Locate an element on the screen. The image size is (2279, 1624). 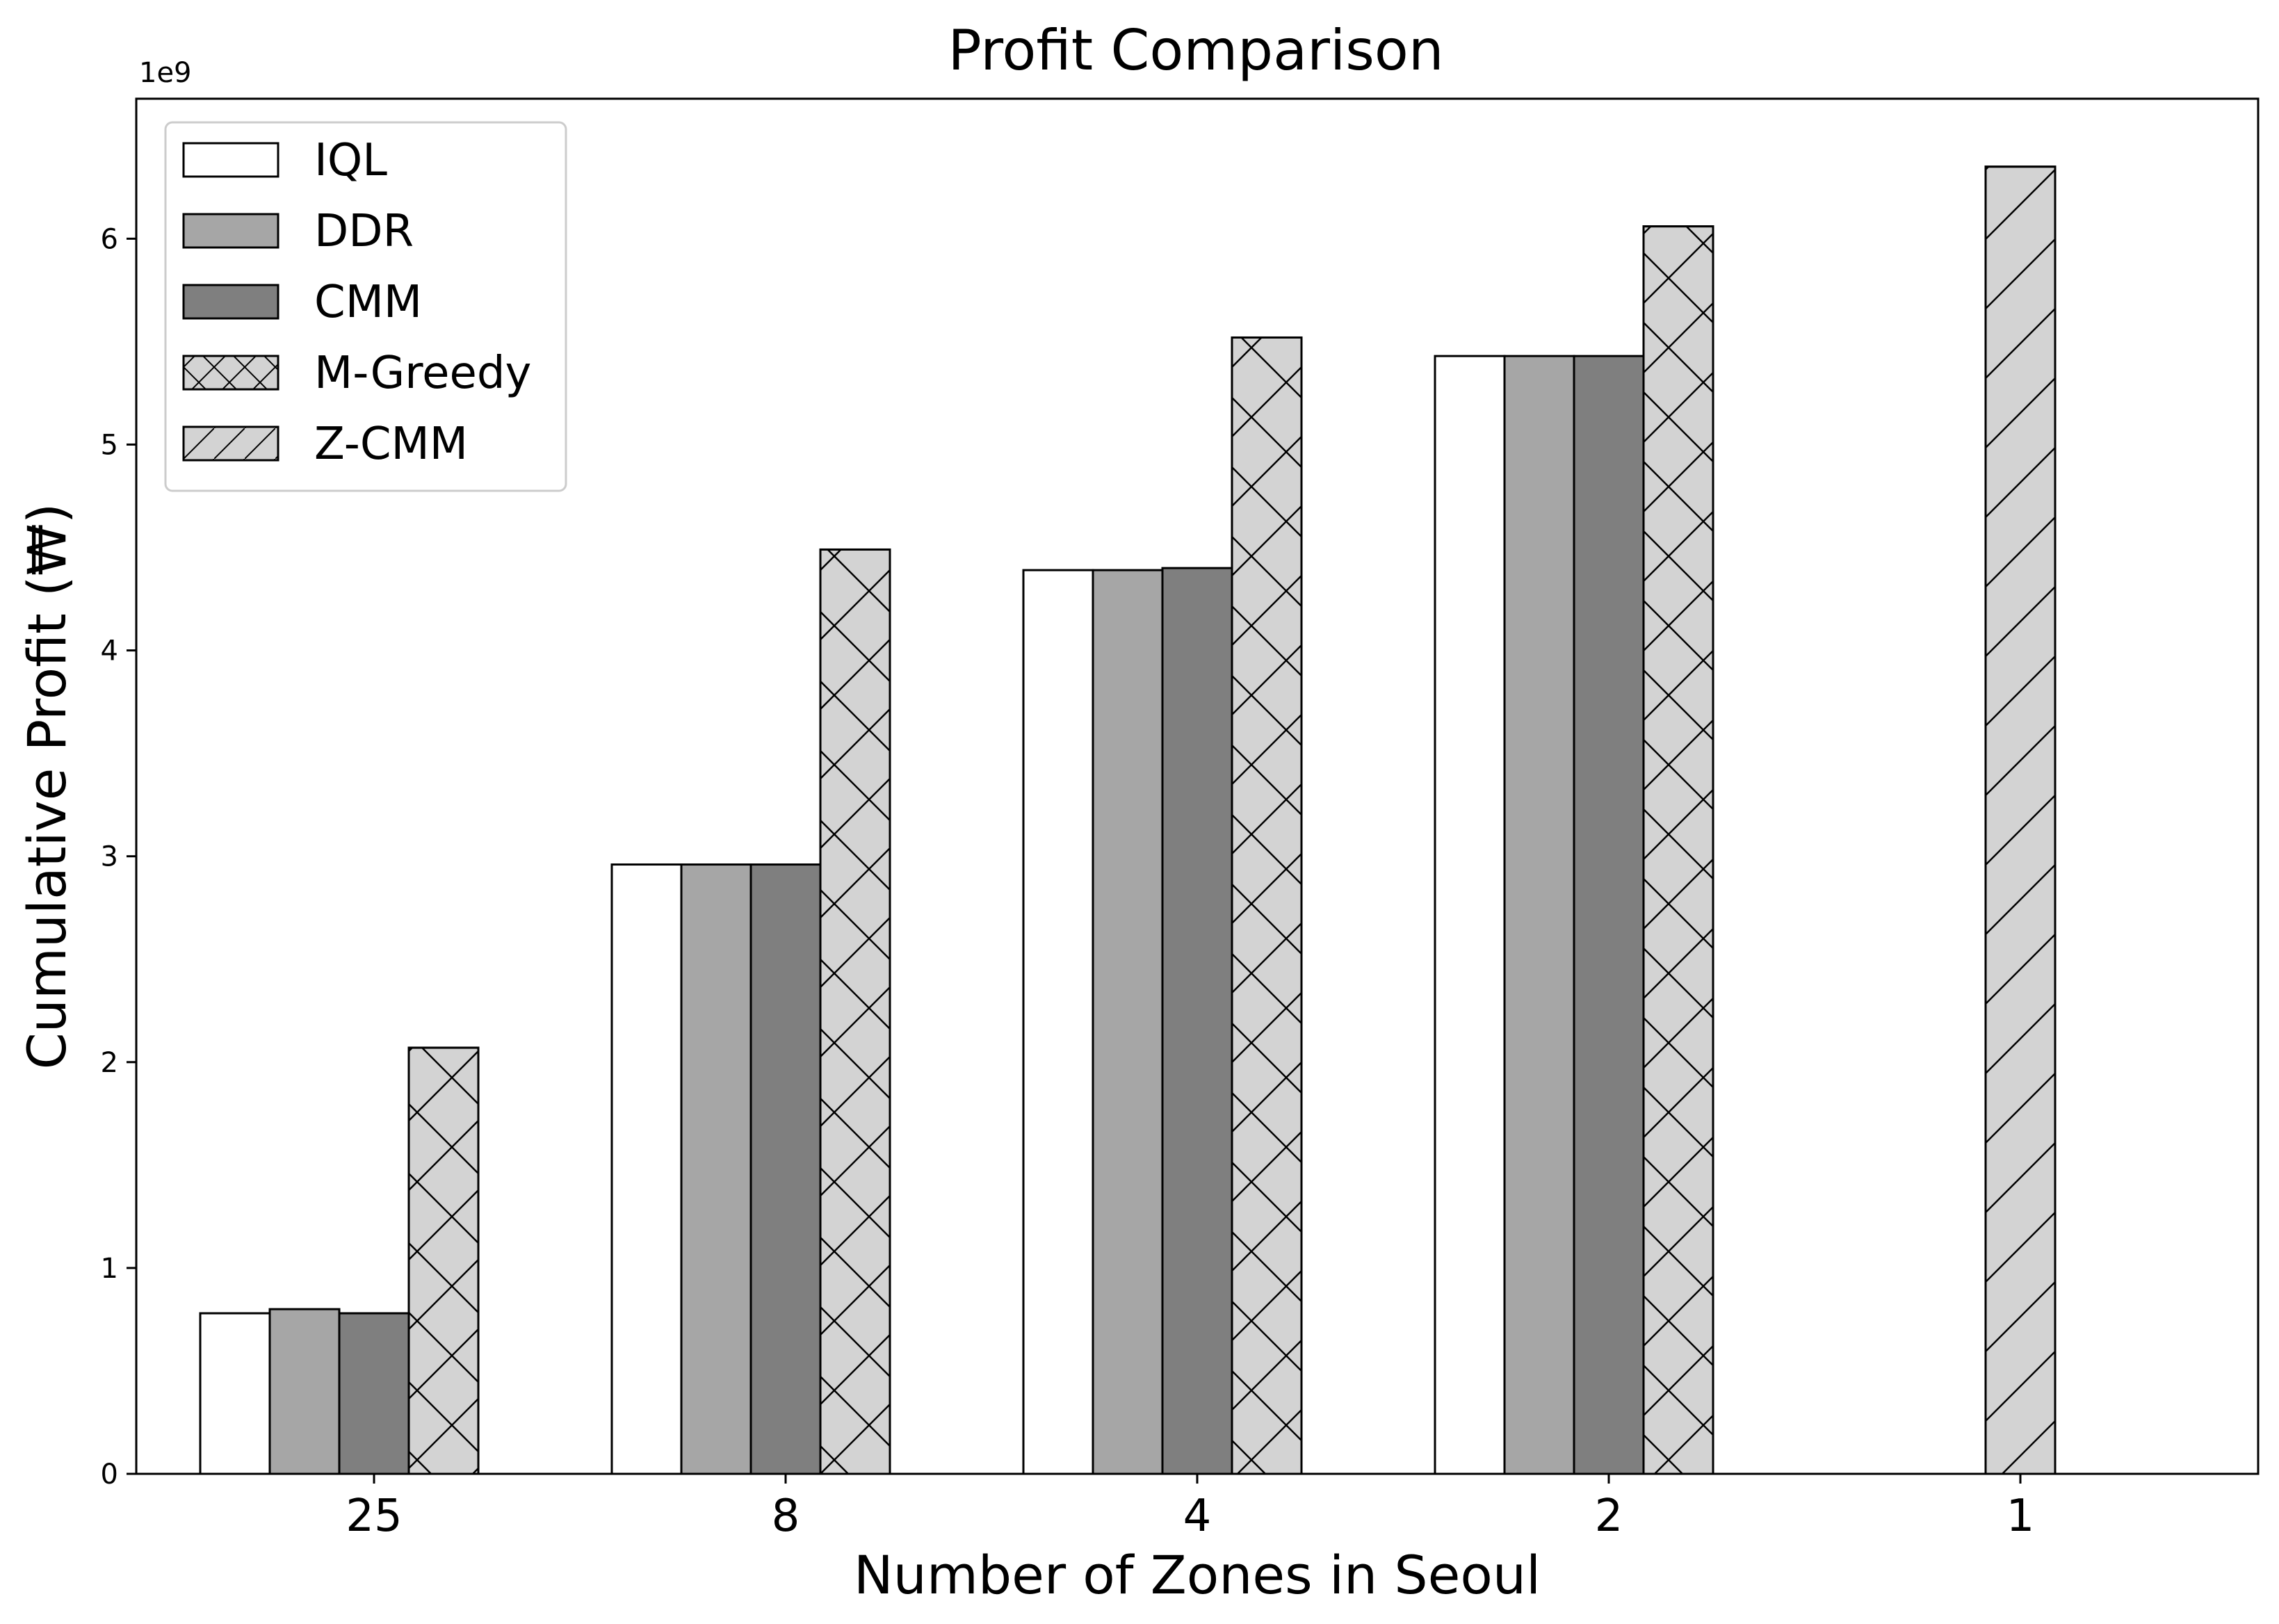
legend-item-m-greedy: M-Greedy is located at coordinates (356, 374).